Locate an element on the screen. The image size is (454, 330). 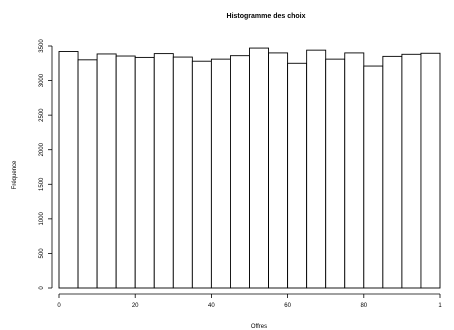
x-axis: 0 20 40 60 80 1 is located at coordinates (249, 301).